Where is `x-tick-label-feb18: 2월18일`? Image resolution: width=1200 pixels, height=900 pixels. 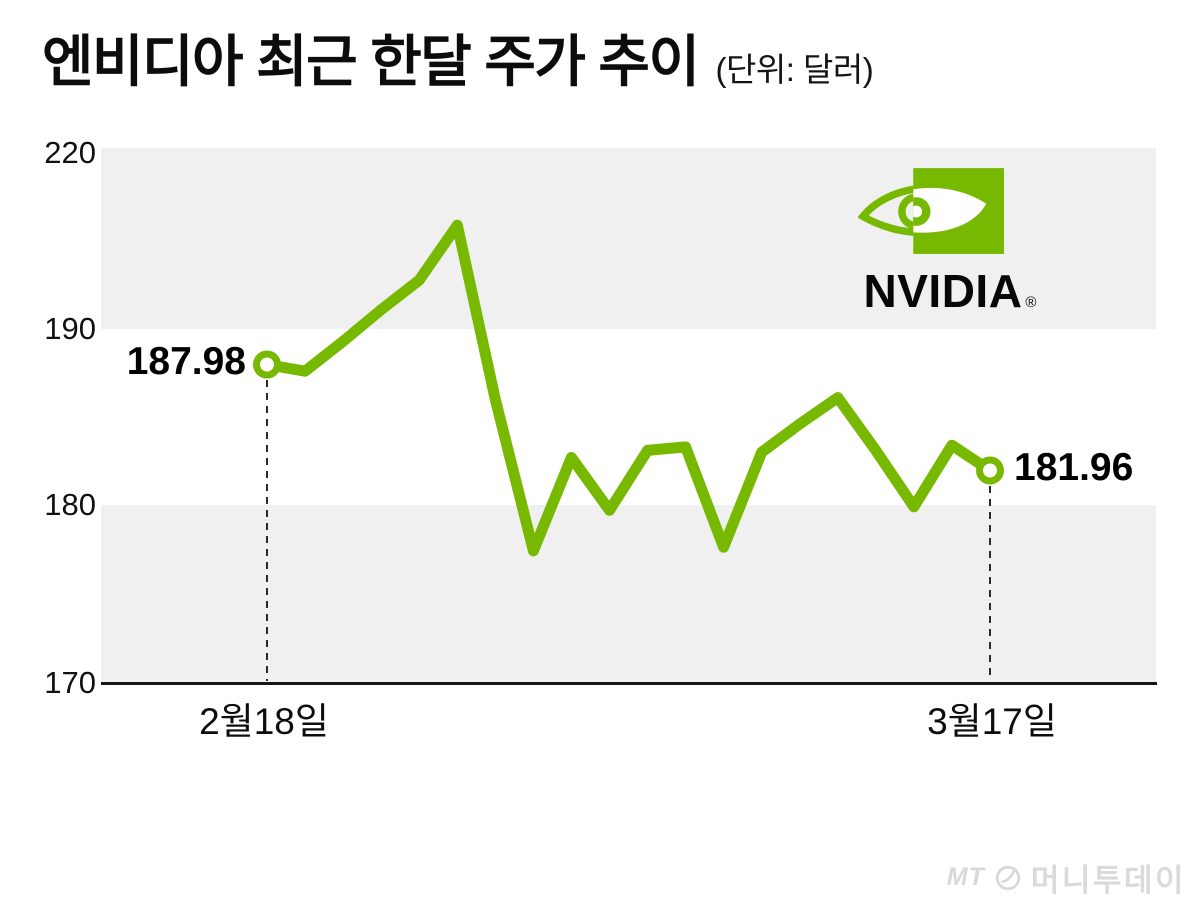
x-tick-label-feb18: 2월18일 is located at coordinates (264, 721).